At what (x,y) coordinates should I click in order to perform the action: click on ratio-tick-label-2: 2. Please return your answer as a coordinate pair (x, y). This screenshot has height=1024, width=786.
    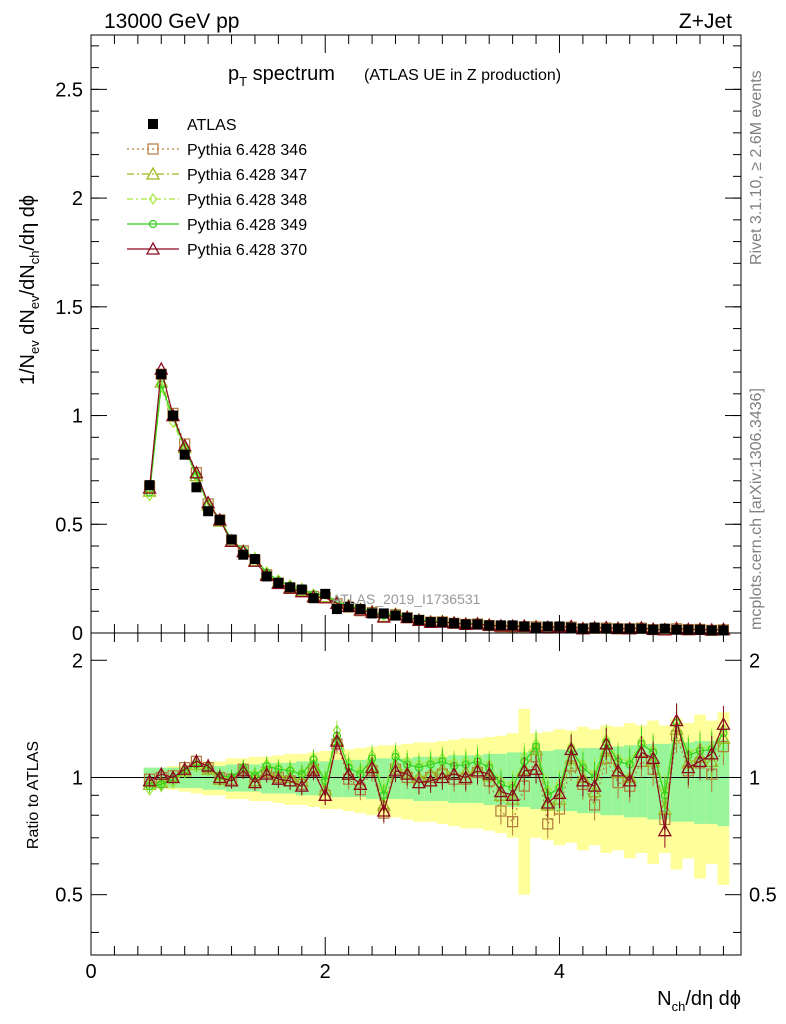
    Looking at the image, I should click on (77, 661).